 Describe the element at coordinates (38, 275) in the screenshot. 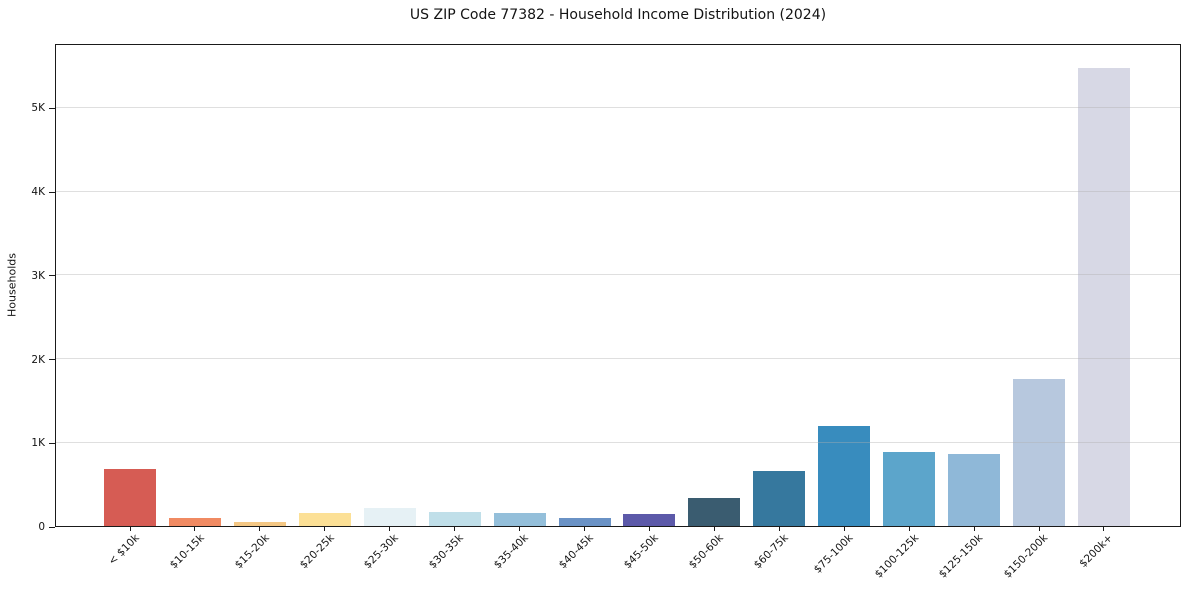

I see `y-tick-label: 3K` at that location.